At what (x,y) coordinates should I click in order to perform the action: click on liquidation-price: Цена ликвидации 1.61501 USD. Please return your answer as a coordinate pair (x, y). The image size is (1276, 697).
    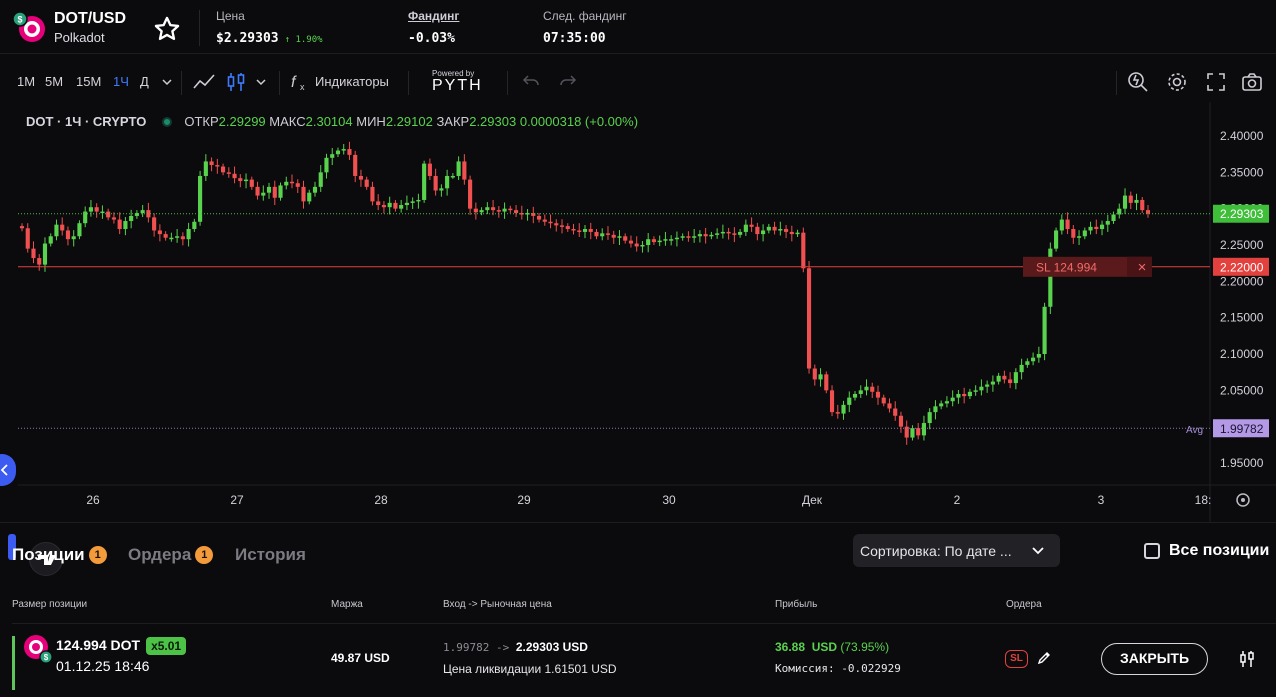
    Looking at the image, I should click on (530, 669).